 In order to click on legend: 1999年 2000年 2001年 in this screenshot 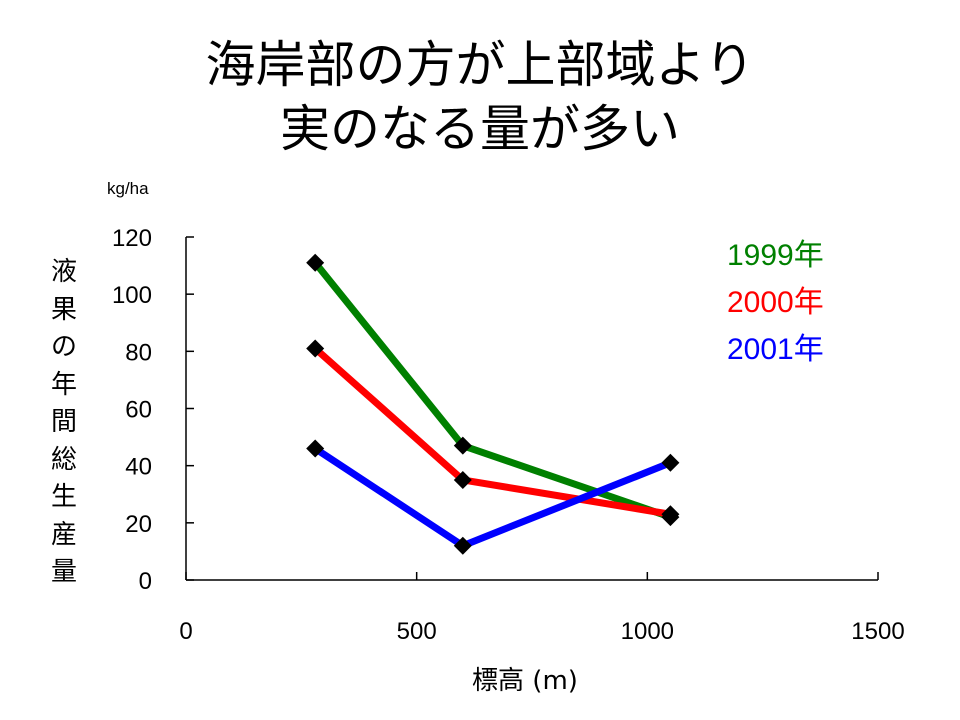, I will do `click(775, 302)`.